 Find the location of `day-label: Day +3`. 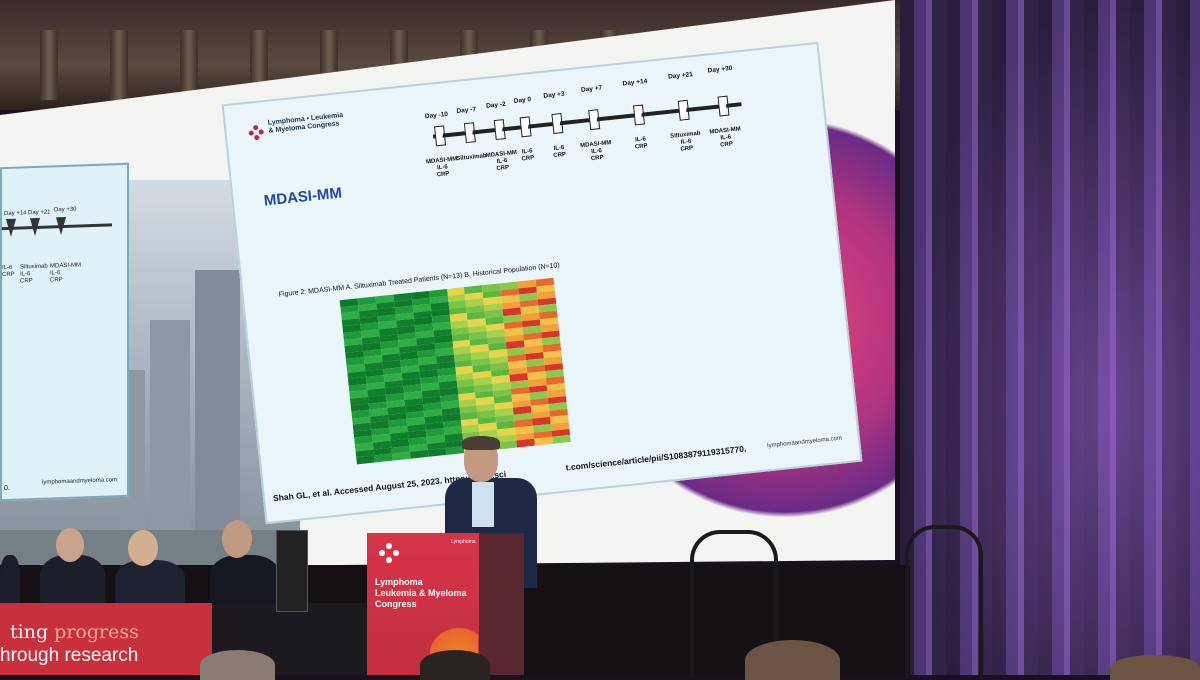

day-label: Day +3 is located at coordinates (554, 95).